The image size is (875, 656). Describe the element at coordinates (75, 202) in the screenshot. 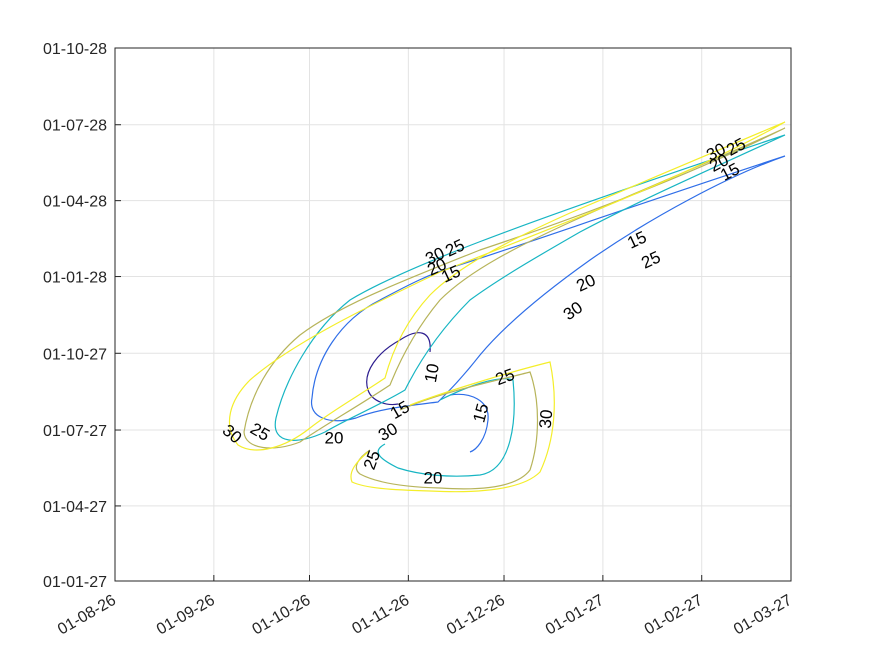

I see `y-tick-label: 01-04-28` at that location.